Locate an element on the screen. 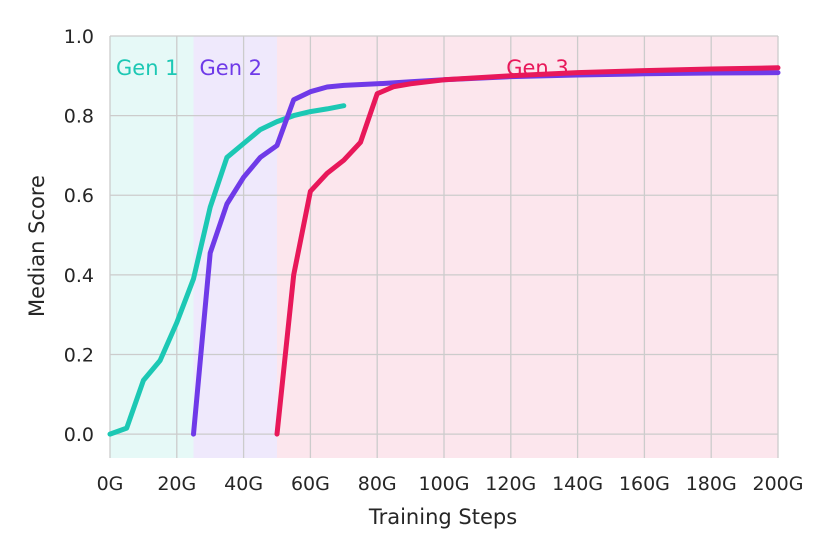 The image size is (830, 554). x-tick-label-4: 80G is located at coordinates (377, 484).